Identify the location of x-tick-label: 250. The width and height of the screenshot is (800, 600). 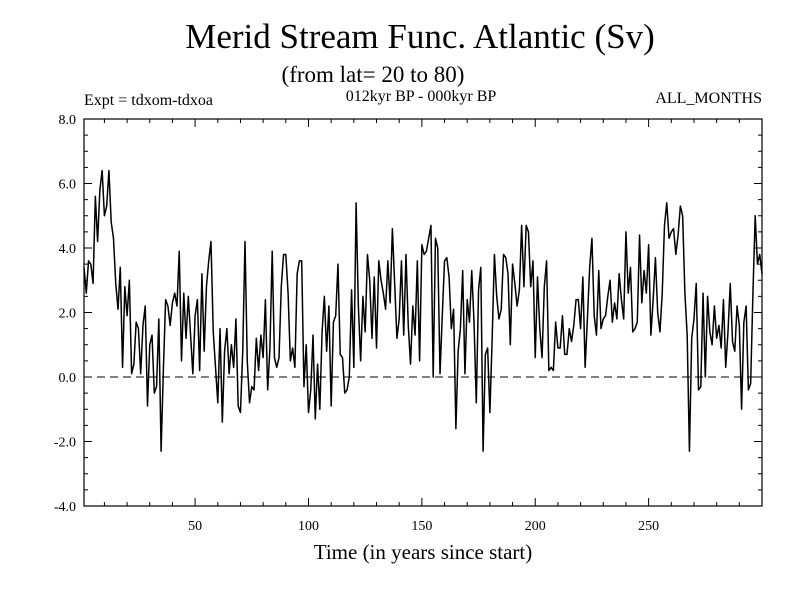
(648, 526).